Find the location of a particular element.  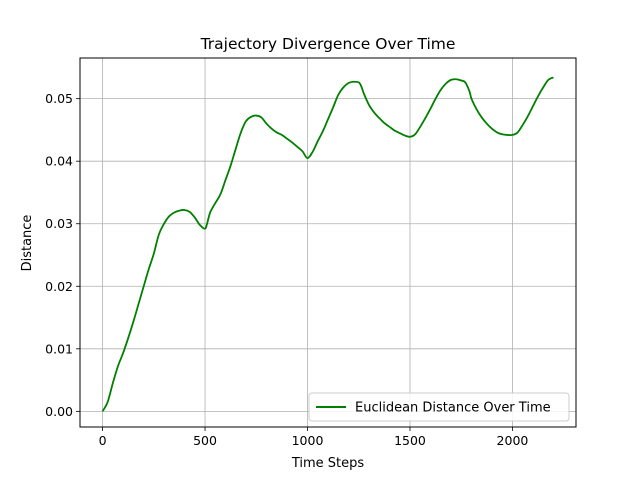

y-tick-label: 0.04 is located at coordinates (59, 161).